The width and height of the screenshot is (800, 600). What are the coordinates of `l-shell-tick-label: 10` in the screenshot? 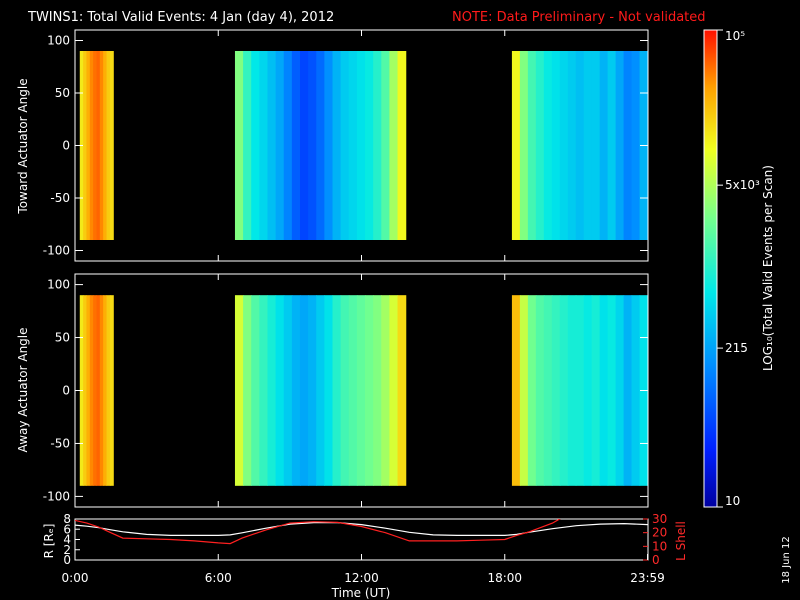 It's located at (659, 546).